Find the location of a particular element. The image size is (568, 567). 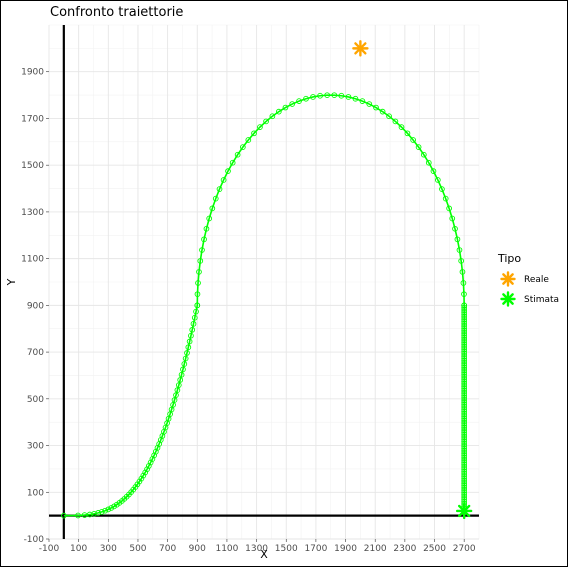

x-tick-label: 2100 is located at coordinates (375, 549).